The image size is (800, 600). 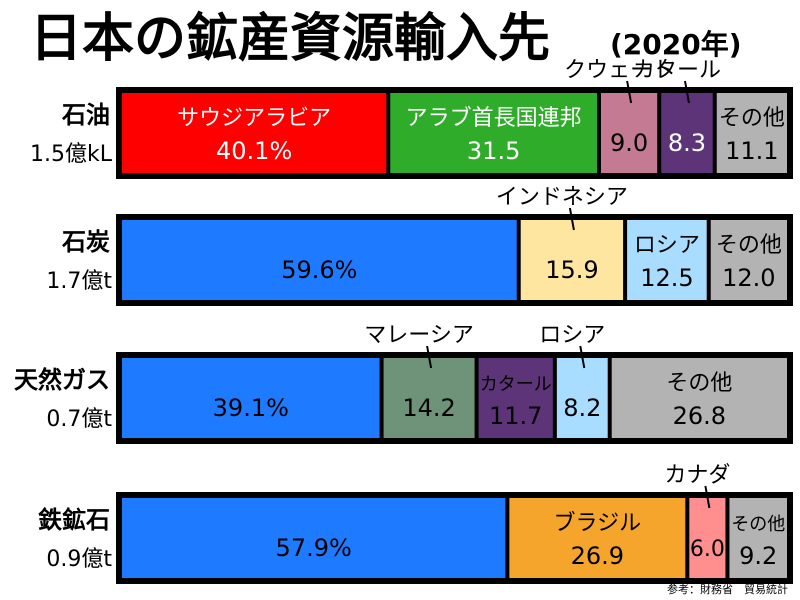 What do you see at coordinates (71, 154) in the screenshot?
I see `row-total: 1.5億kL` at bounding box center [71, 154].